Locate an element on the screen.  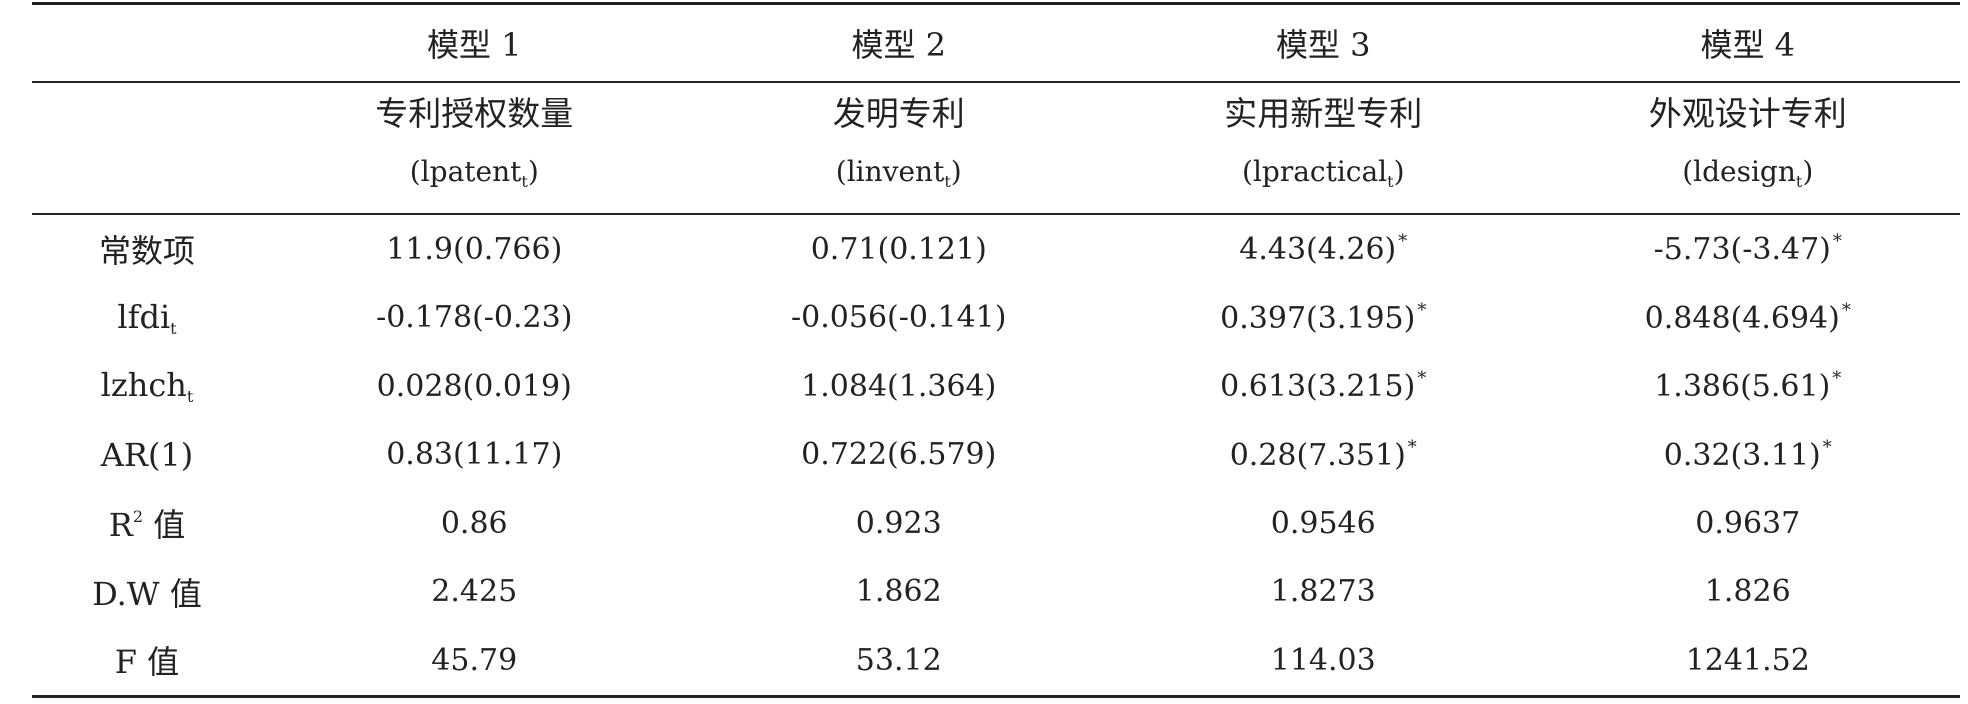
coefficient-cell: 0.613(3.215) * is located at coordinates (1323, 386).